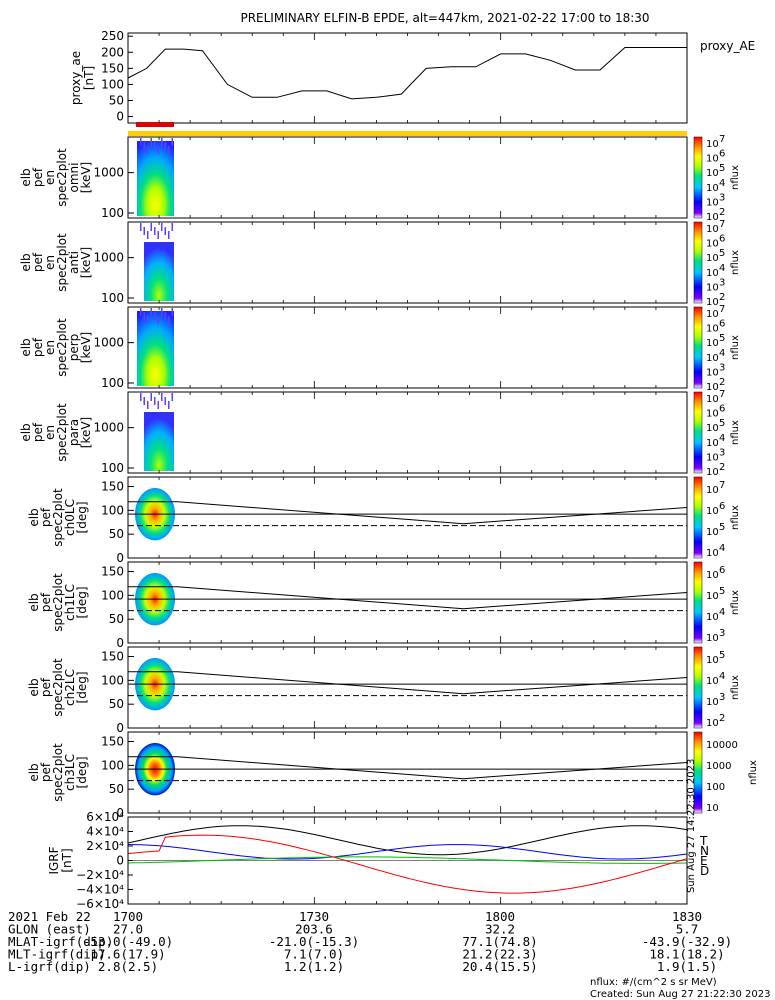  I want to click on xaxis-row-value: 17.6(17.9), so click(127, 954).